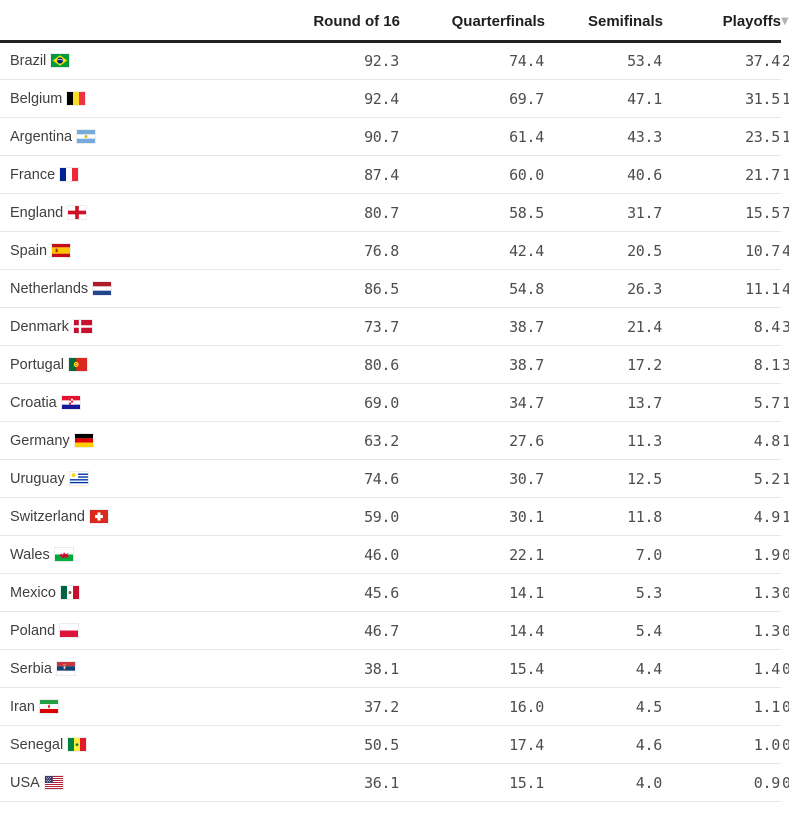  What do you see at coordinates (78, 478) in the screenshot?
I see `uruguay-flag-icon` at bounding box center [78, 478].